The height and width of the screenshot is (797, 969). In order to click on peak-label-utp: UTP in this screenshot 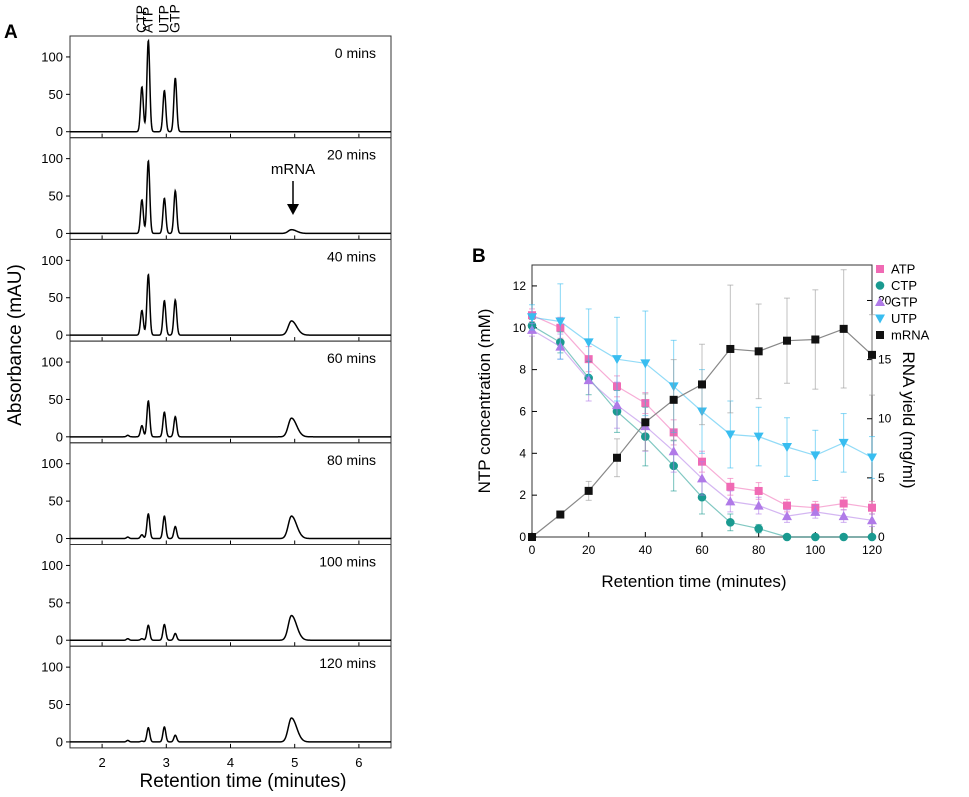, I will do `click(163, 19)`.